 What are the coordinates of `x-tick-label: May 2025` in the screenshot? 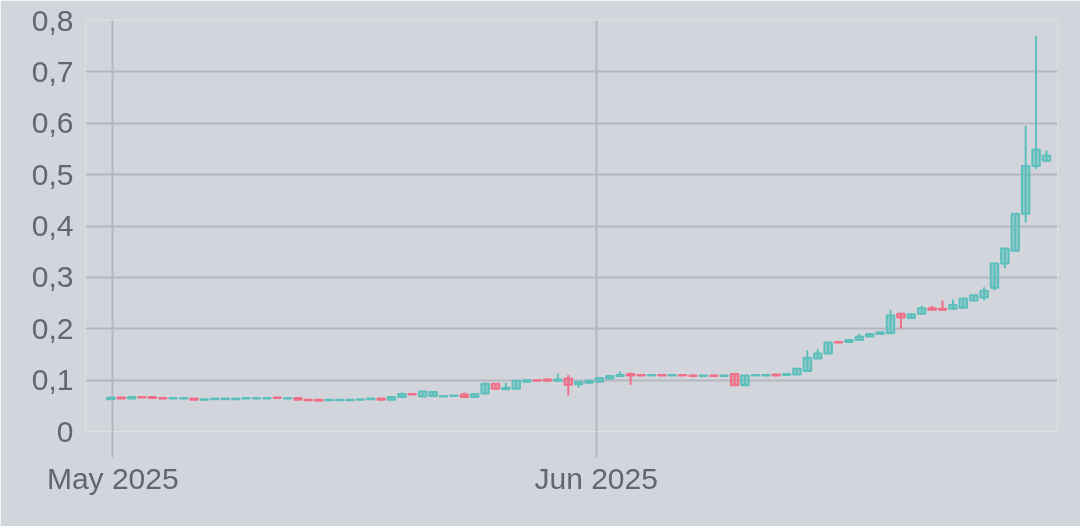 It's located at (112, 478).